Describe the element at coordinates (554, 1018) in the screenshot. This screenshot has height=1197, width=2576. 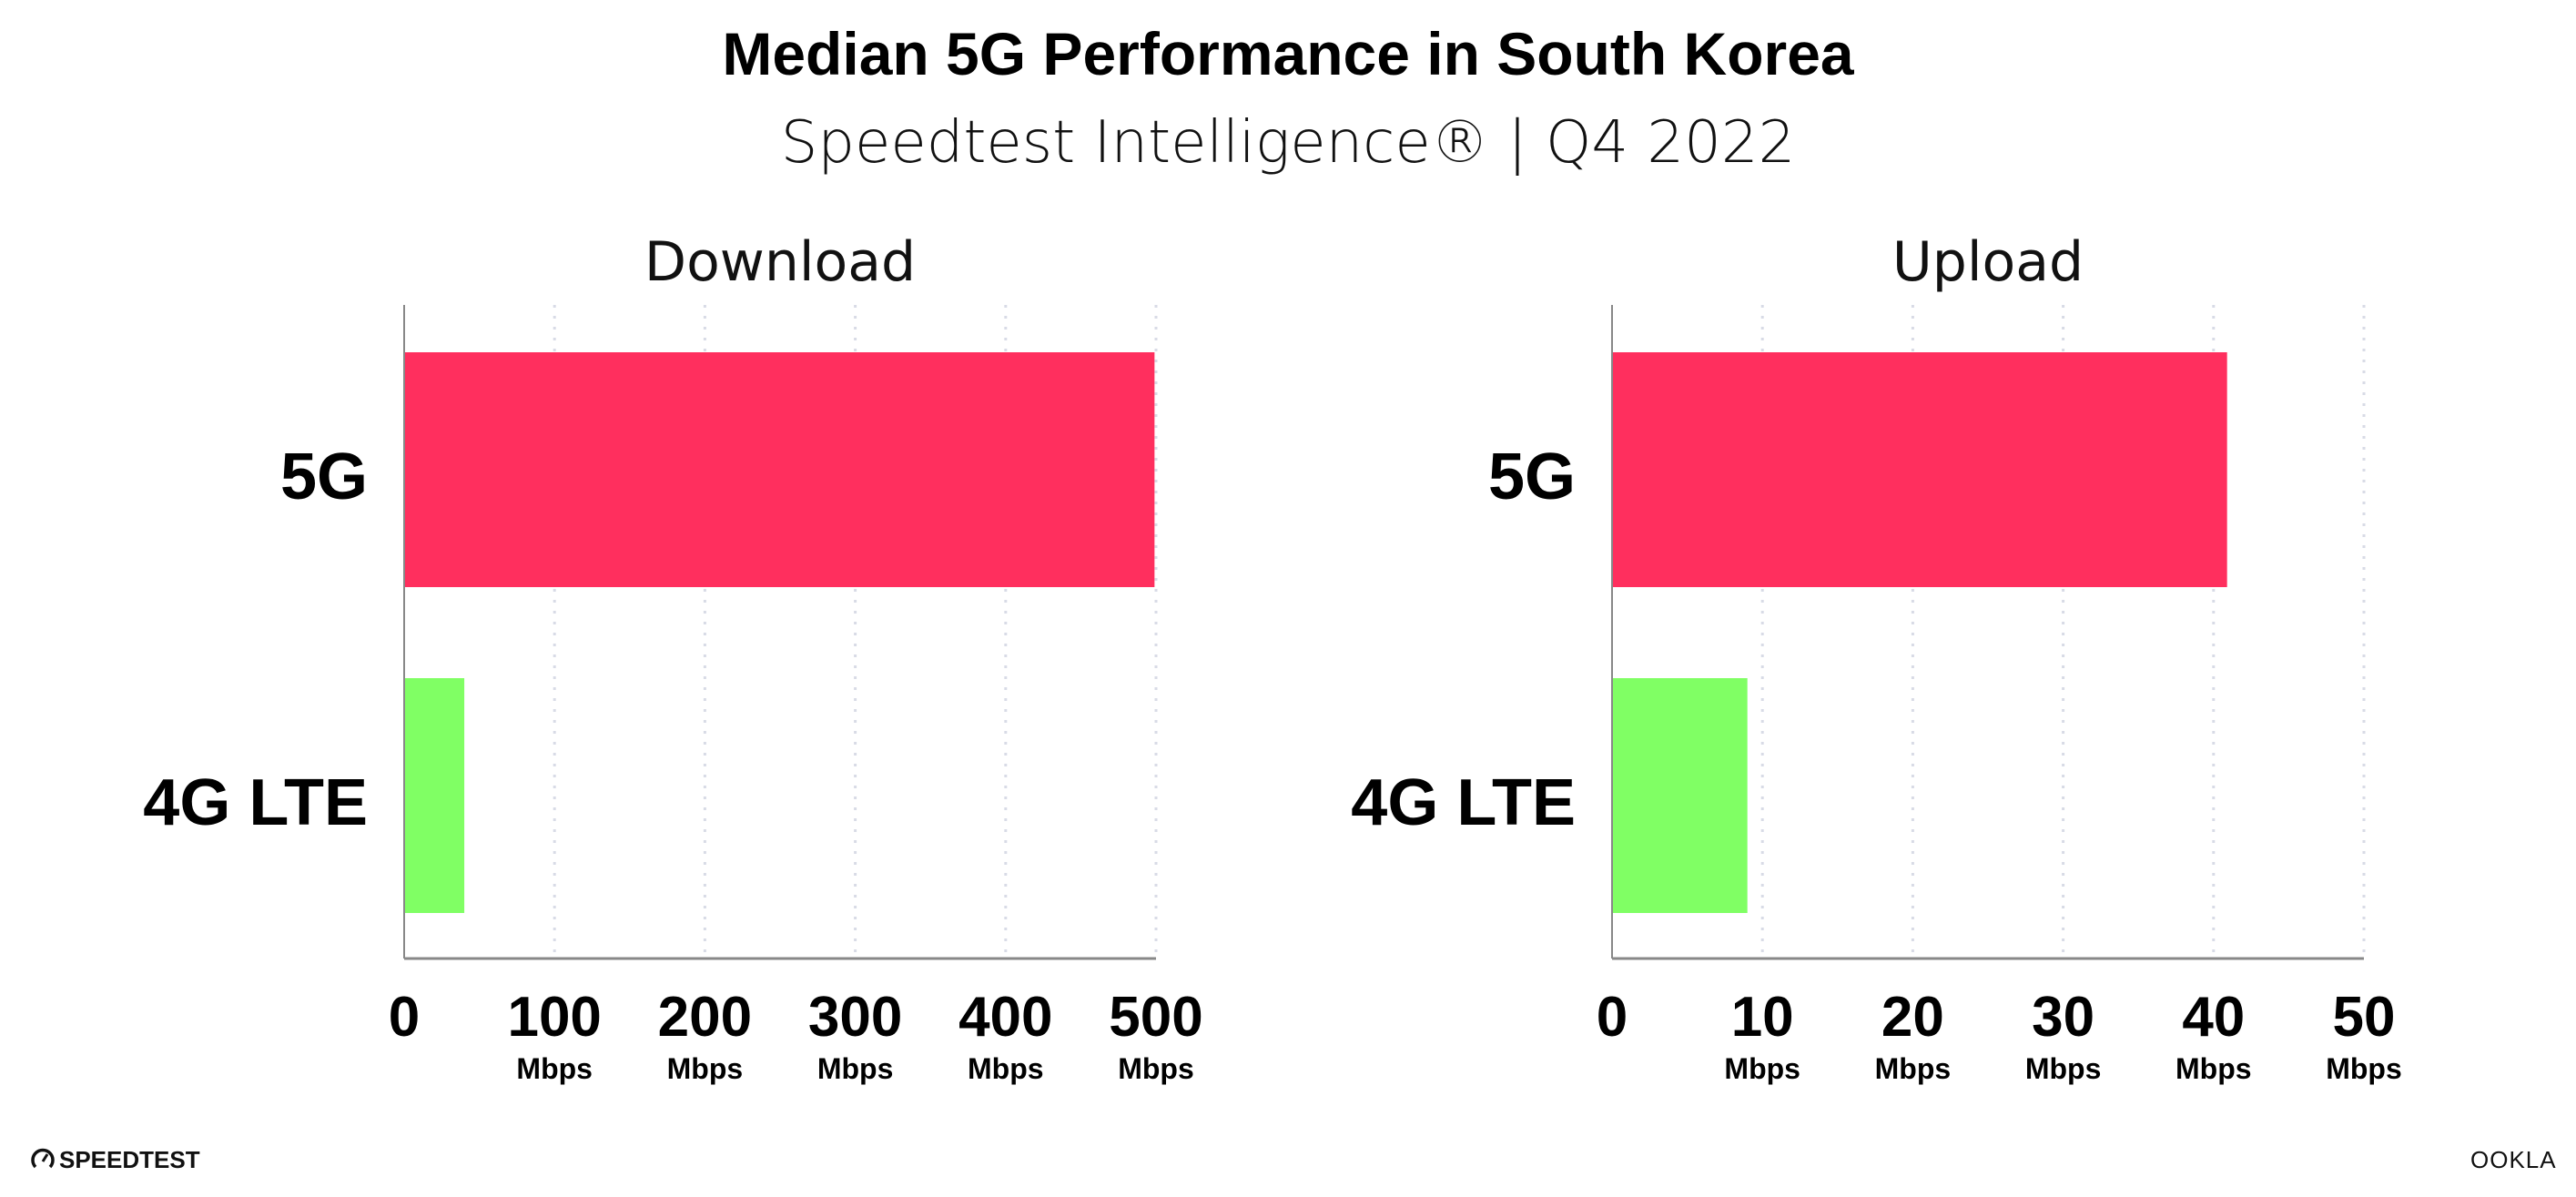
I see `x-tick-label: 100` at that location.